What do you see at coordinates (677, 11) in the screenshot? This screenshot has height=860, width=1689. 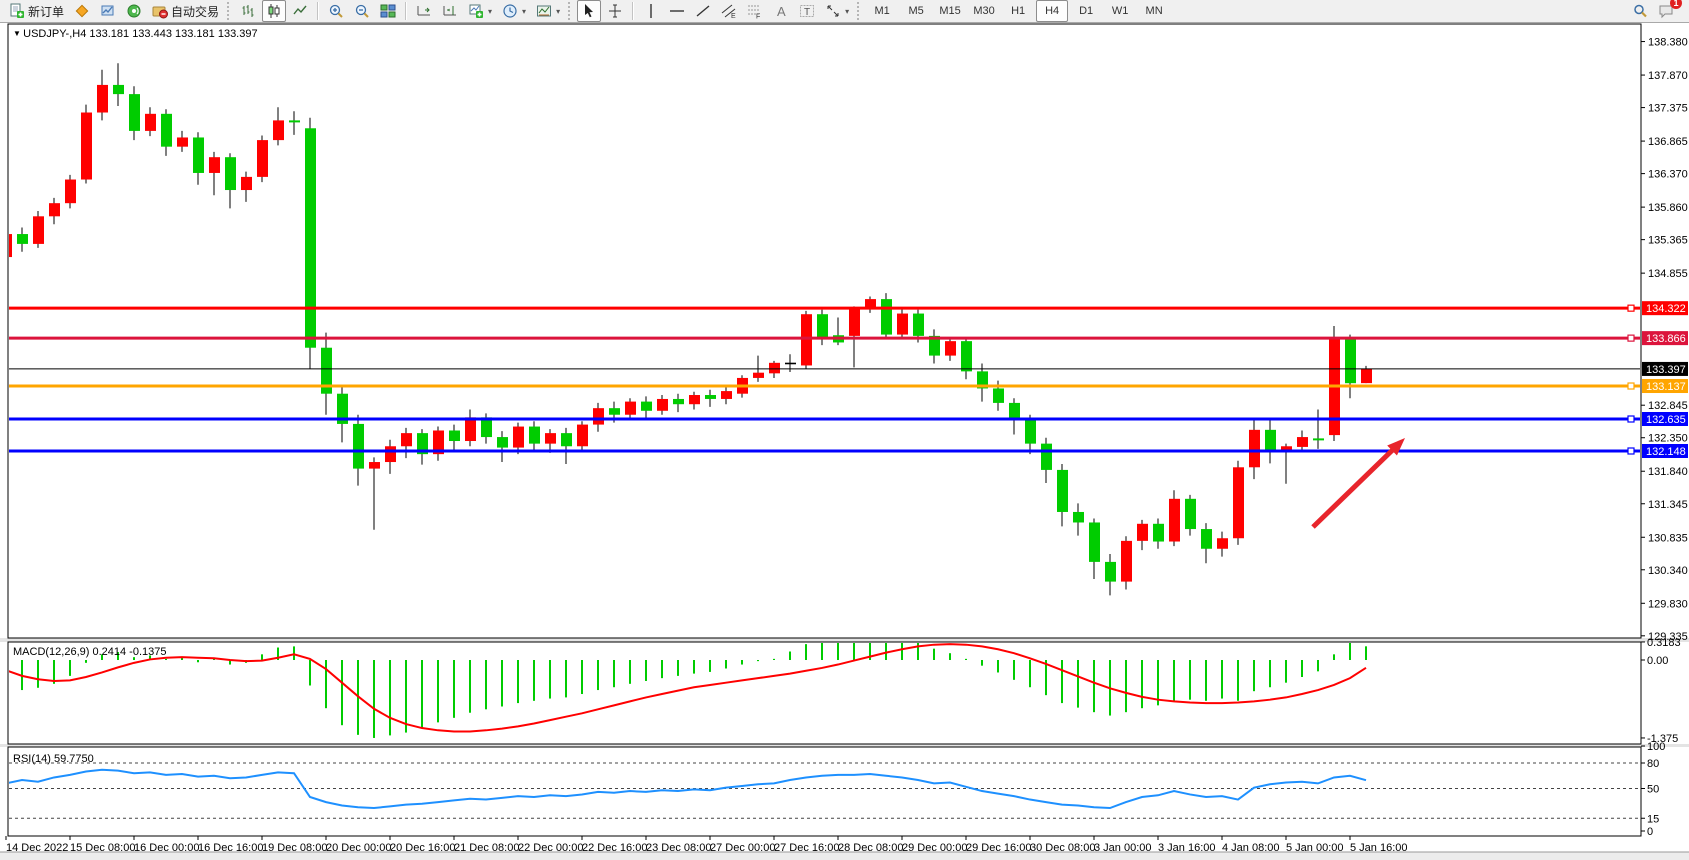 I see `horizontal-line-button` at bounding box center [677, 11].